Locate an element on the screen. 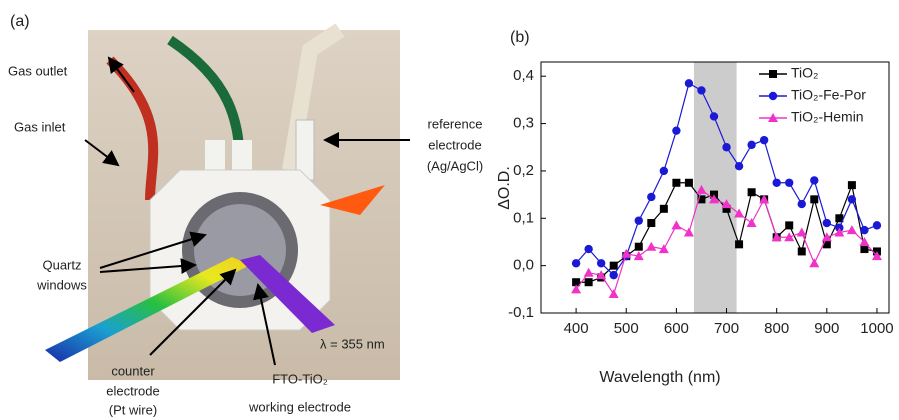 This screenshot has height=420, width=899. annotation: Gas inlet is located at coordinates (40, 126).